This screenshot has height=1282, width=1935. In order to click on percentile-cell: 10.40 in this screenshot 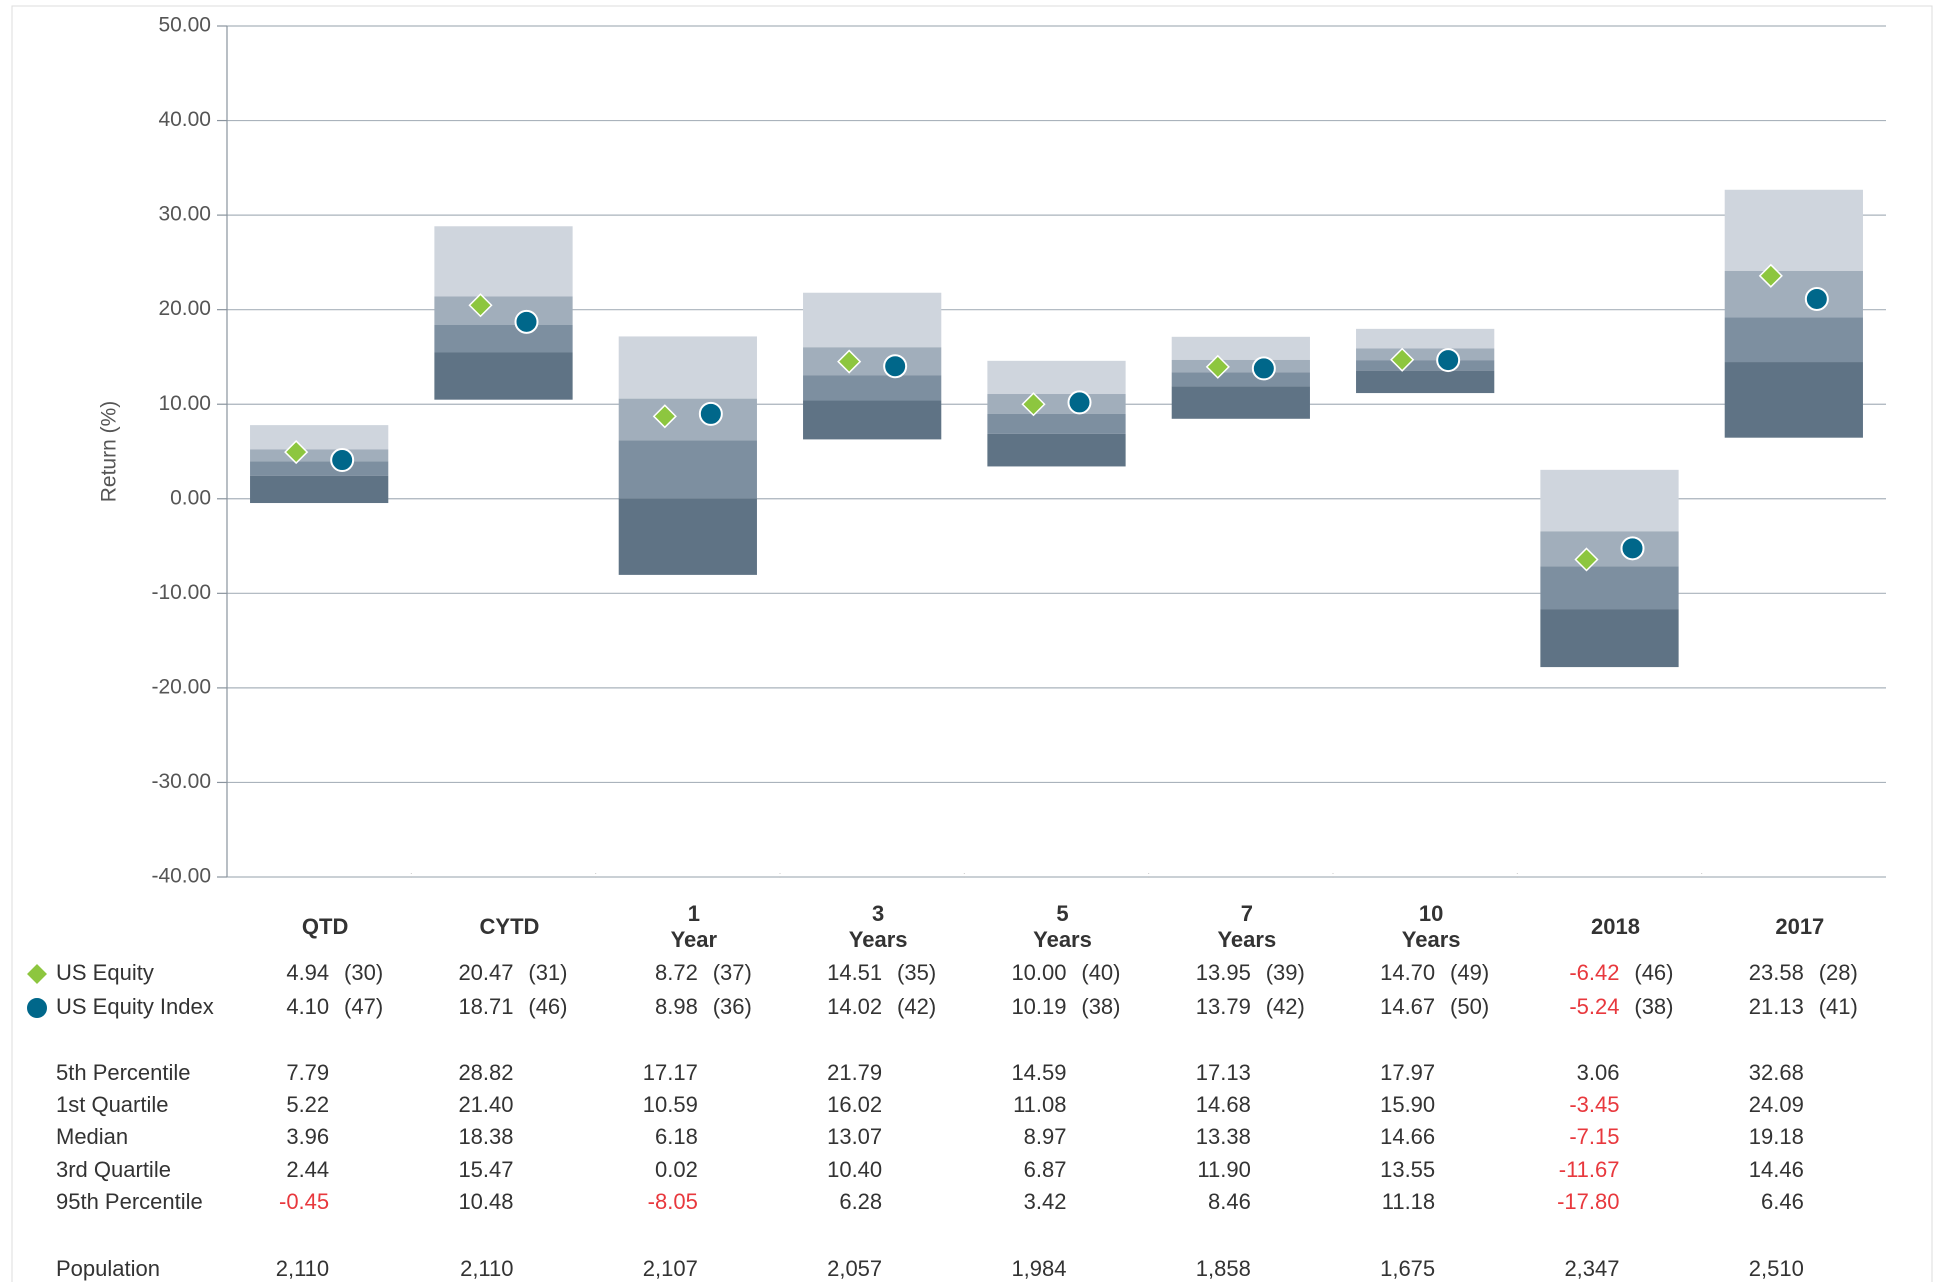, I will do `click(854, 1169)`.